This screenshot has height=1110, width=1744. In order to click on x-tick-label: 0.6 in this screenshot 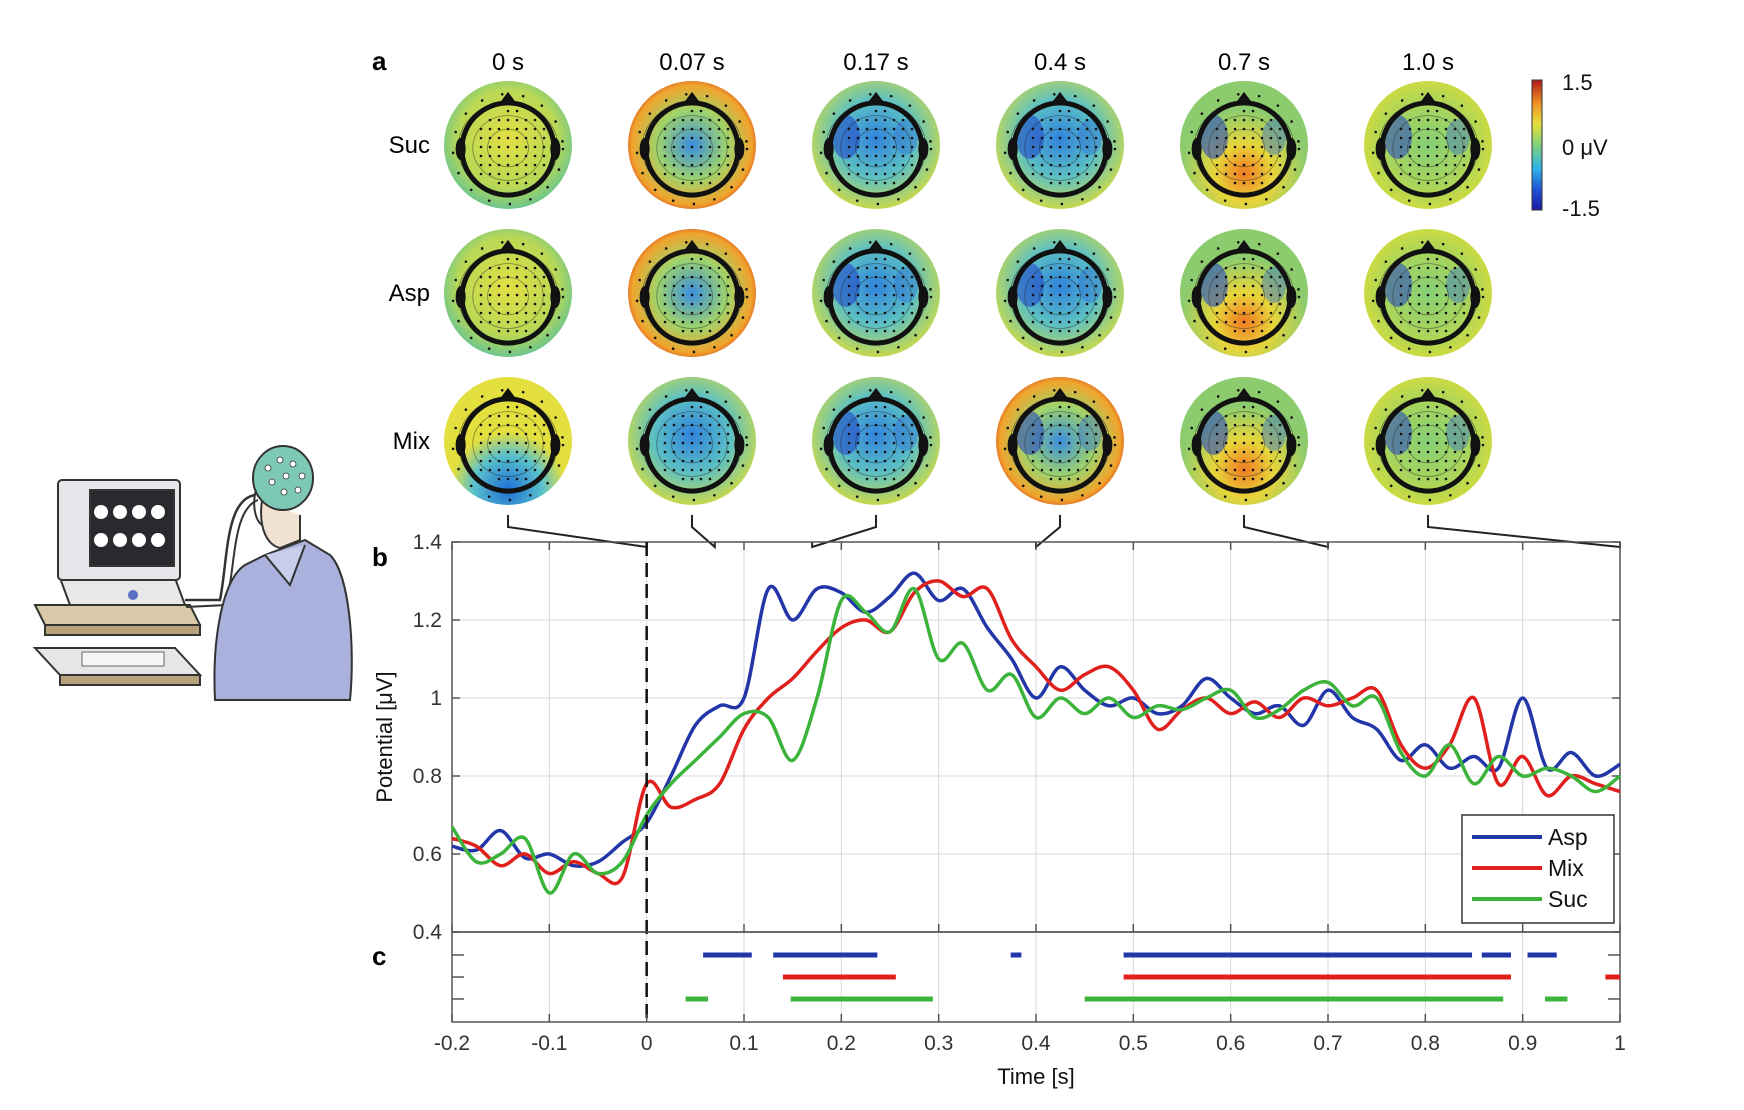, I will do `click(1230, 1043)`.